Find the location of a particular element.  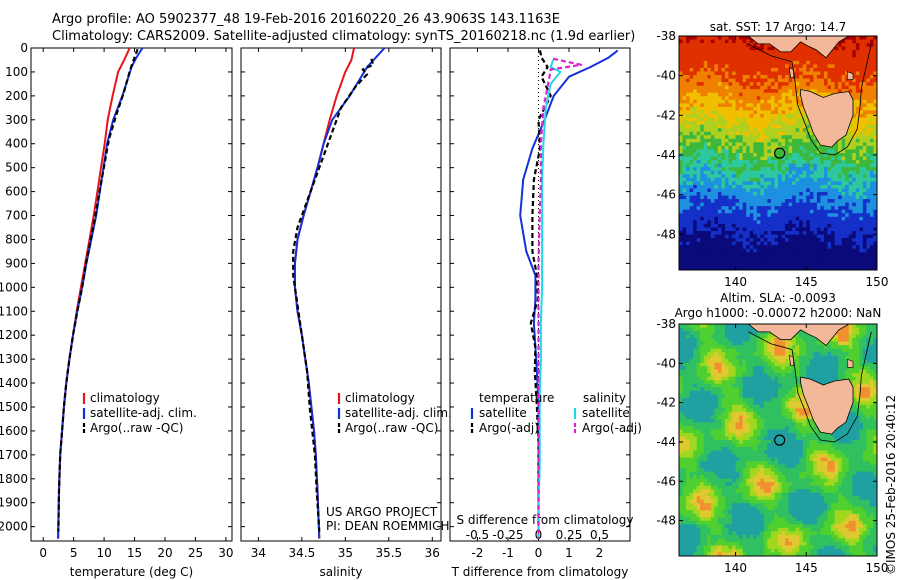

difference-xtick2-label: -0.5 is located at coordinates (477, 535).